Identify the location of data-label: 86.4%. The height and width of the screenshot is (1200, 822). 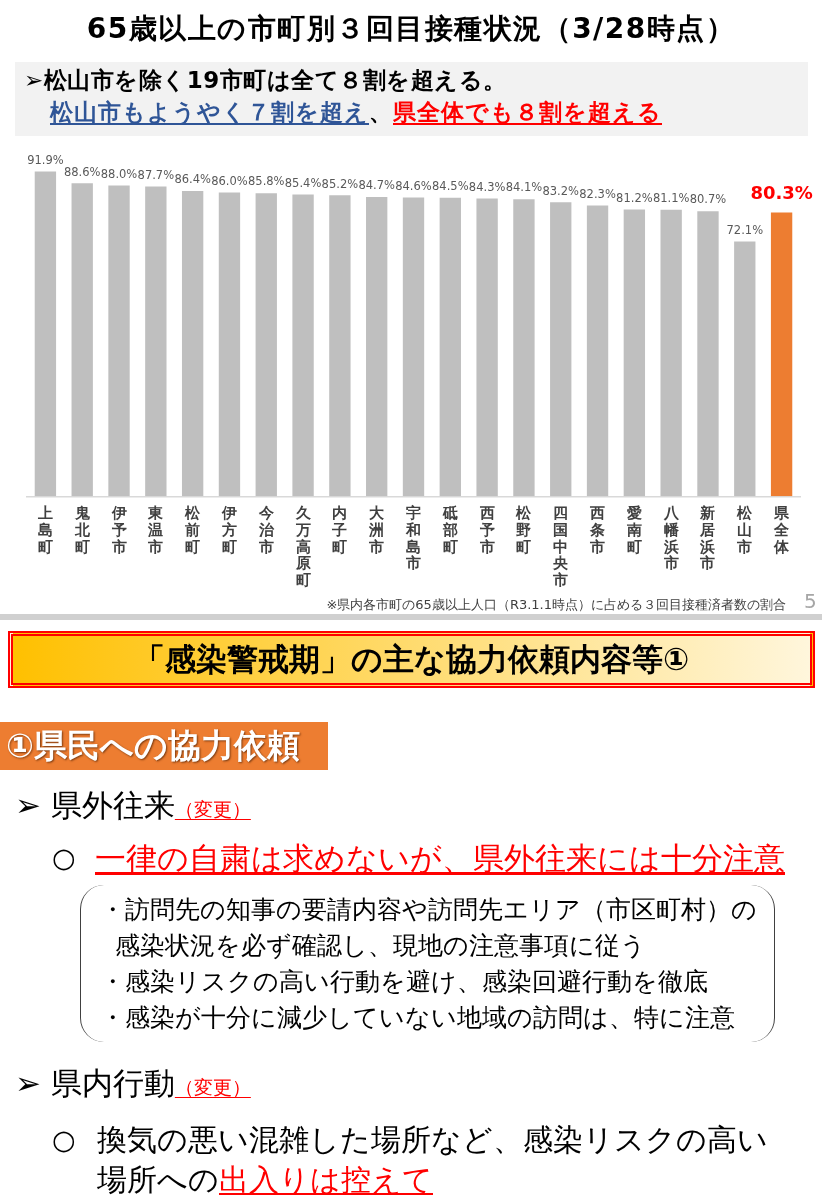
(192, 179).